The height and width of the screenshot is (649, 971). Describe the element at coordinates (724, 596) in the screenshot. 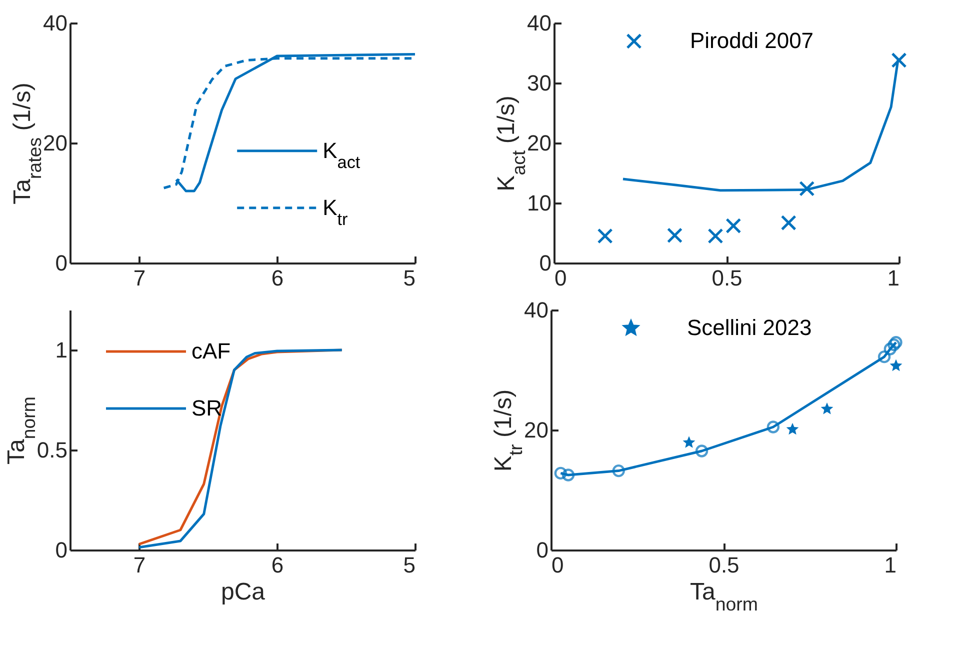

I see `x-axis-title: Ta$_{norm}$` at that location.